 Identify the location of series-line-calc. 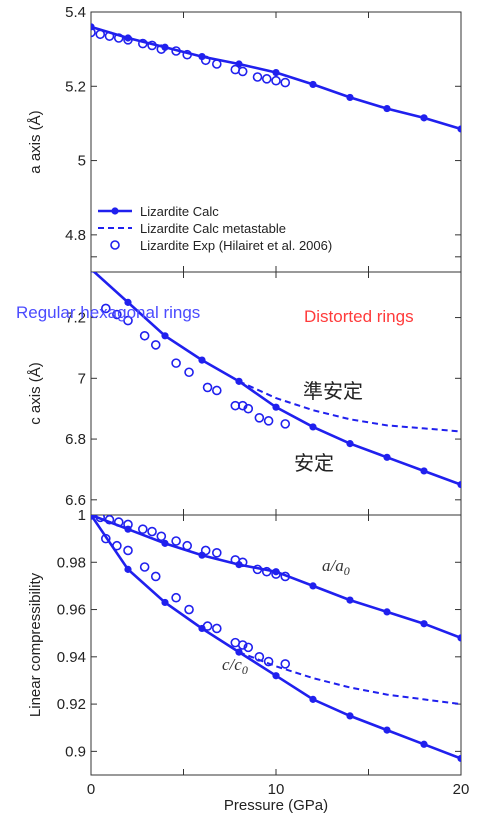
(276, 577).